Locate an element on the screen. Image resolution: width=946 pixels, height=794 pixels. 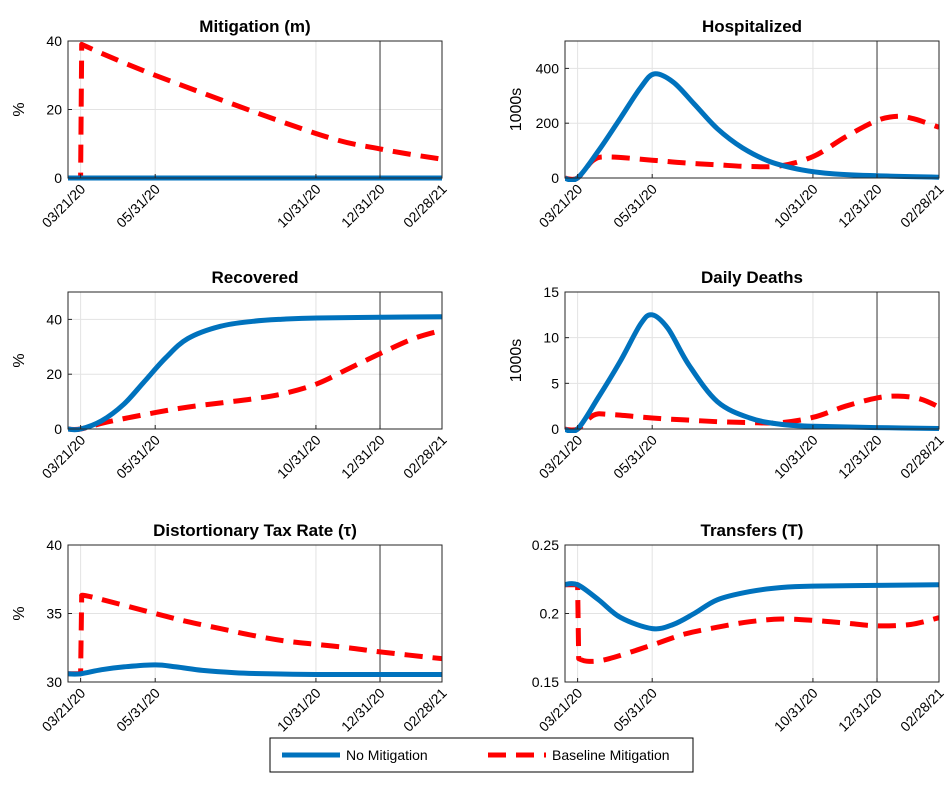
panel-title: Mitigation (m) is located at coordinates (254, 26).